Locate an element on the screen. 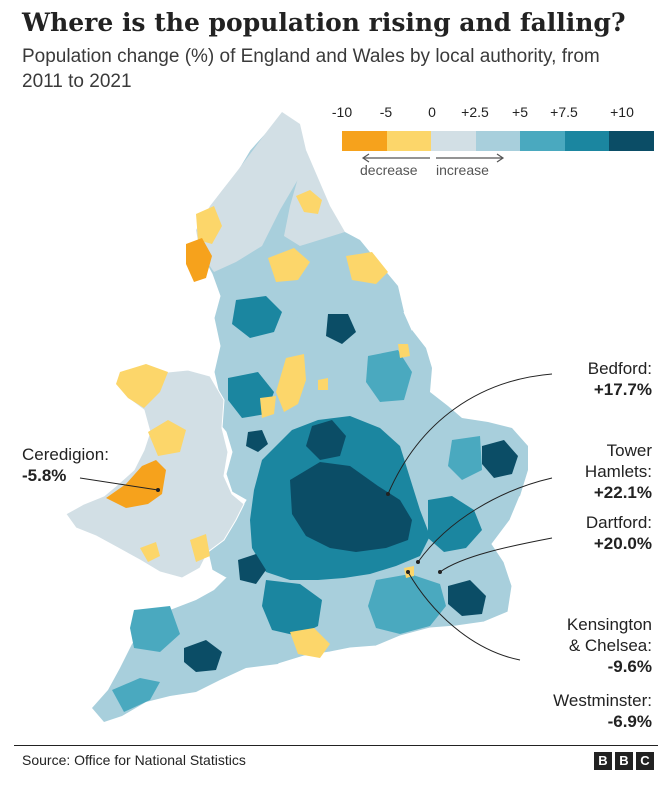 This screenshot has width=672, height=786. dartford-leader-line is located at coordinates (496, 555).